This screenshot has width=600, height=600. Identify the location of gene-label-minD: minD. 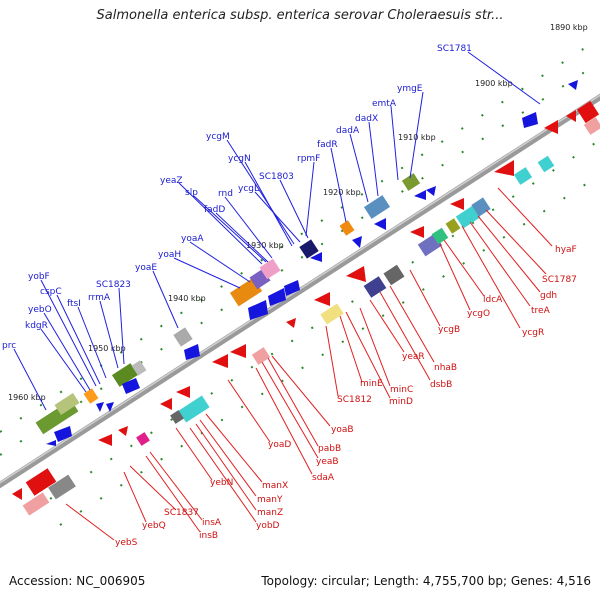
(401, 402).